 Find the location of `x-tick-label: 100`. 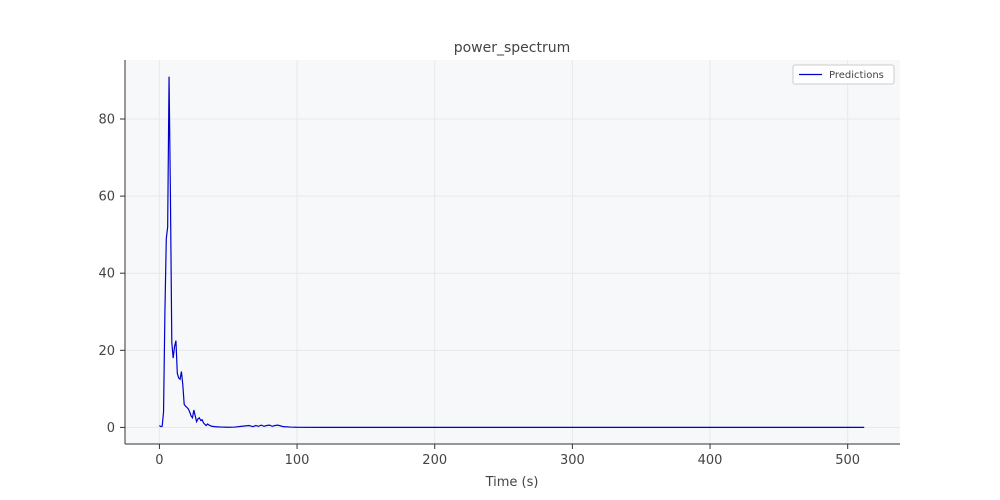

x-tick-label: 100 is located at coordinates (297, 460).